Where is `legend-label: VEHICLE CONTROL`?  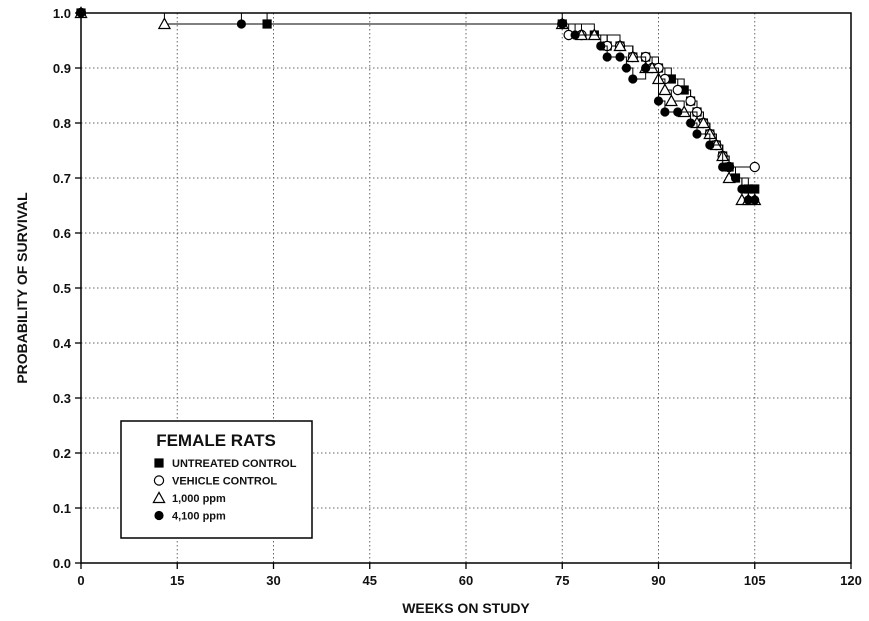 legend-label: VEHICLE CONTROL is located at coordinates (224, 482).